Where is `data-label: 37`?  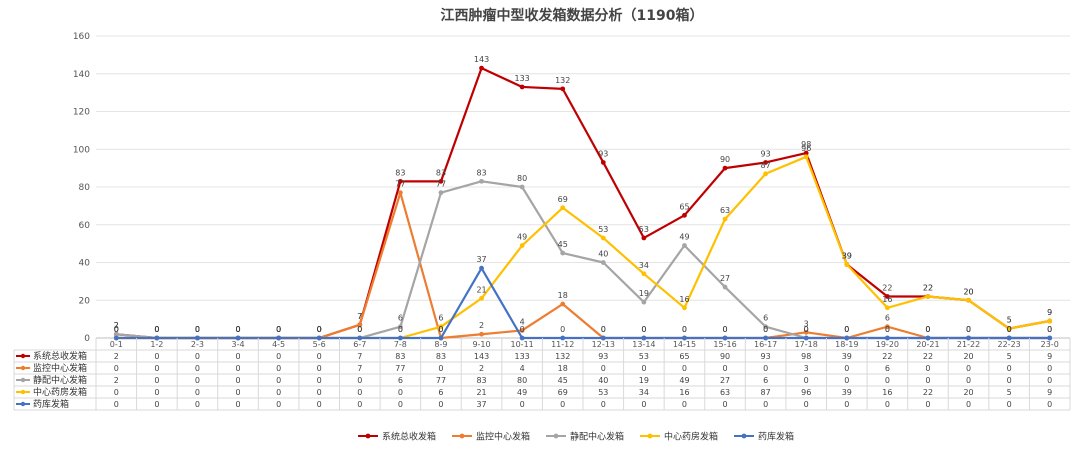
data-label: 37 is located at coordinates (481, 259).